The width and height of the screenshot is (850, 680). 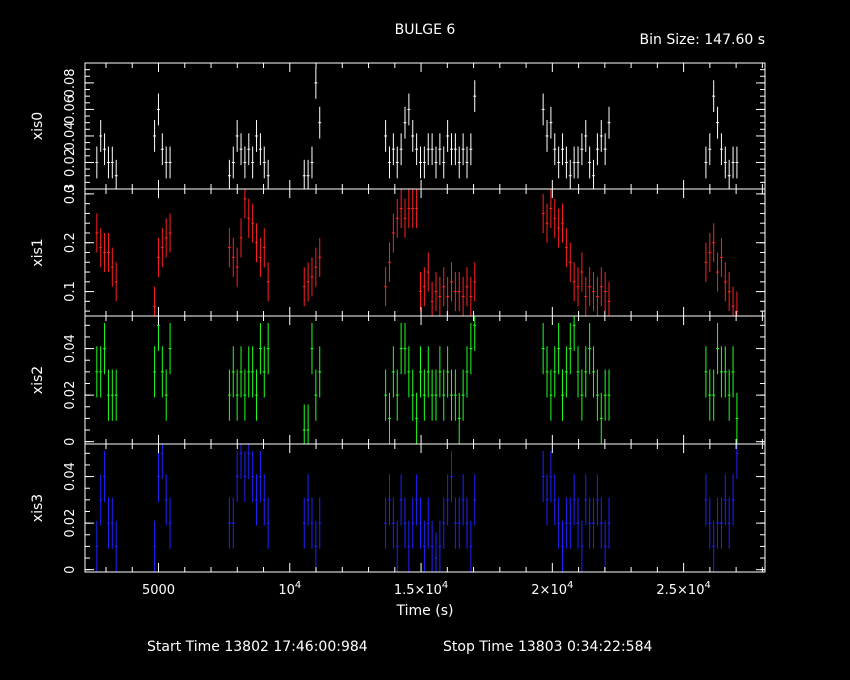 I want to click on xis3-points, so click(x=417, y=508).